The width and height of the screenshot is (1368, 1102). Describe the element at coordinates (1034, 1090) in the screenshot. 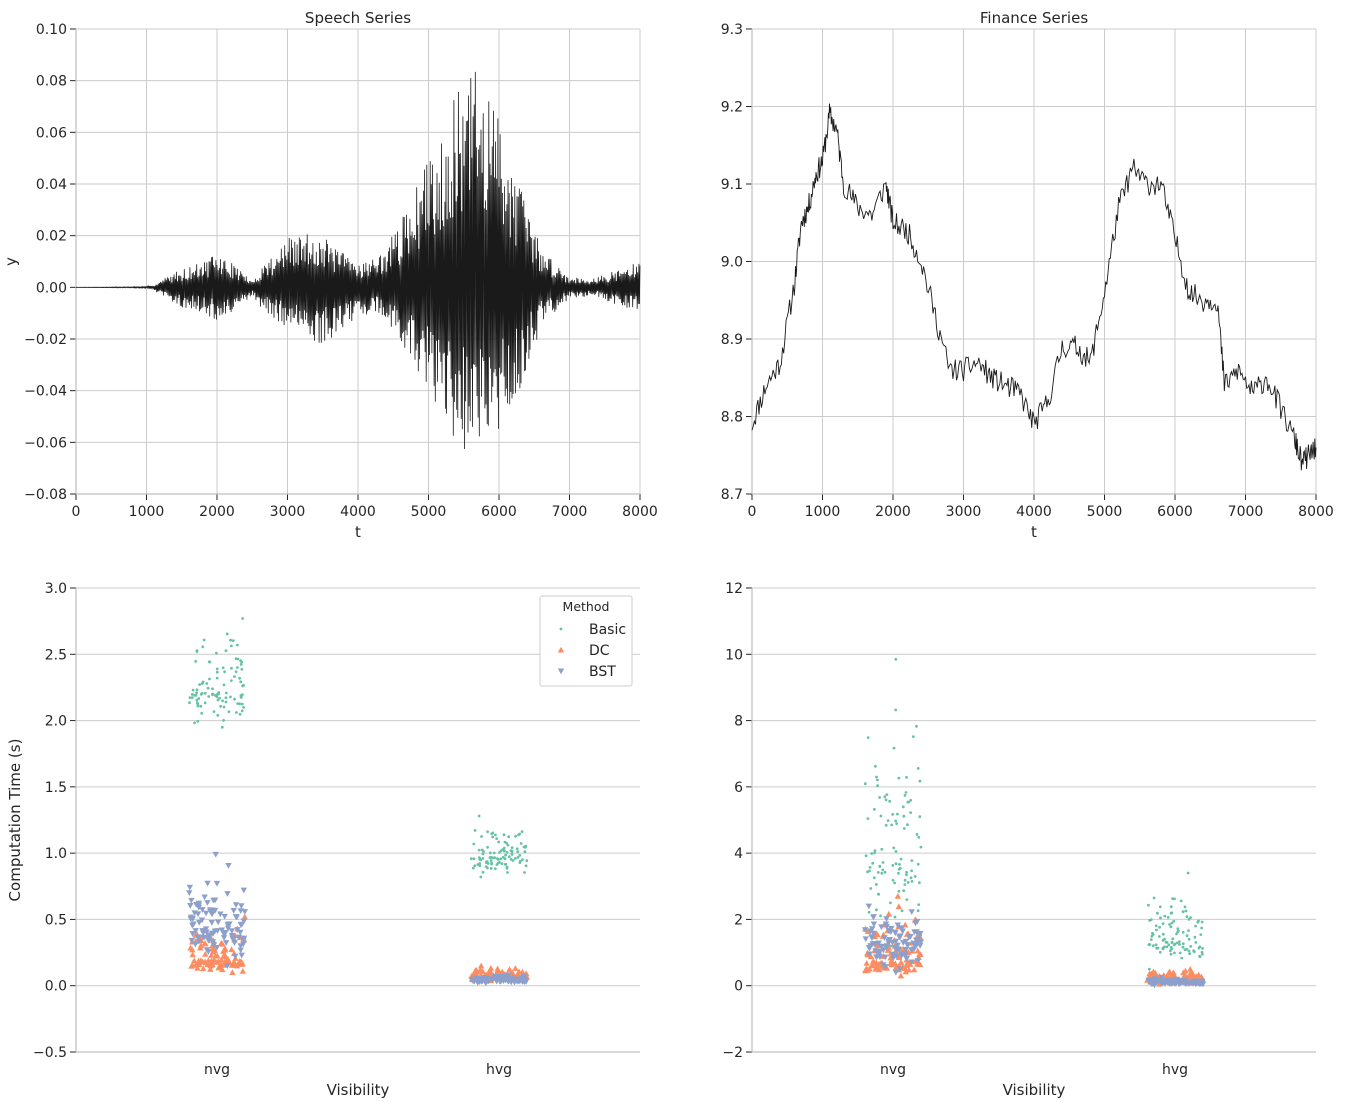

I see `x-axis-label: Visibility` at that location.